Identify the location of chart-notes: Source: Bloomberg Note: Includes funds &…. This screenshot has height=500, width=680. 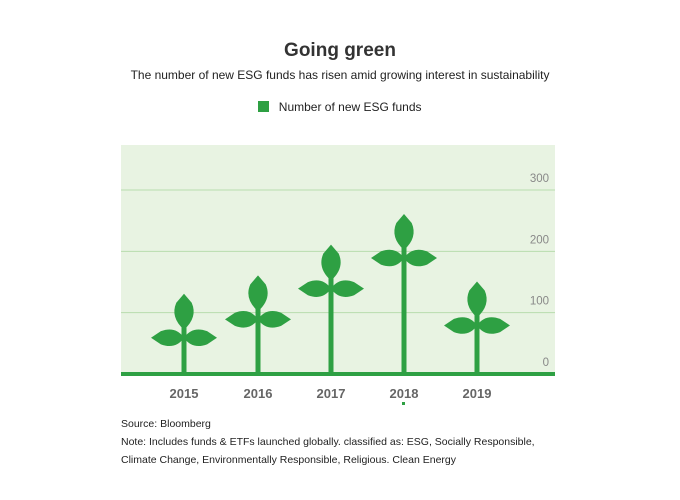
(351, 442).